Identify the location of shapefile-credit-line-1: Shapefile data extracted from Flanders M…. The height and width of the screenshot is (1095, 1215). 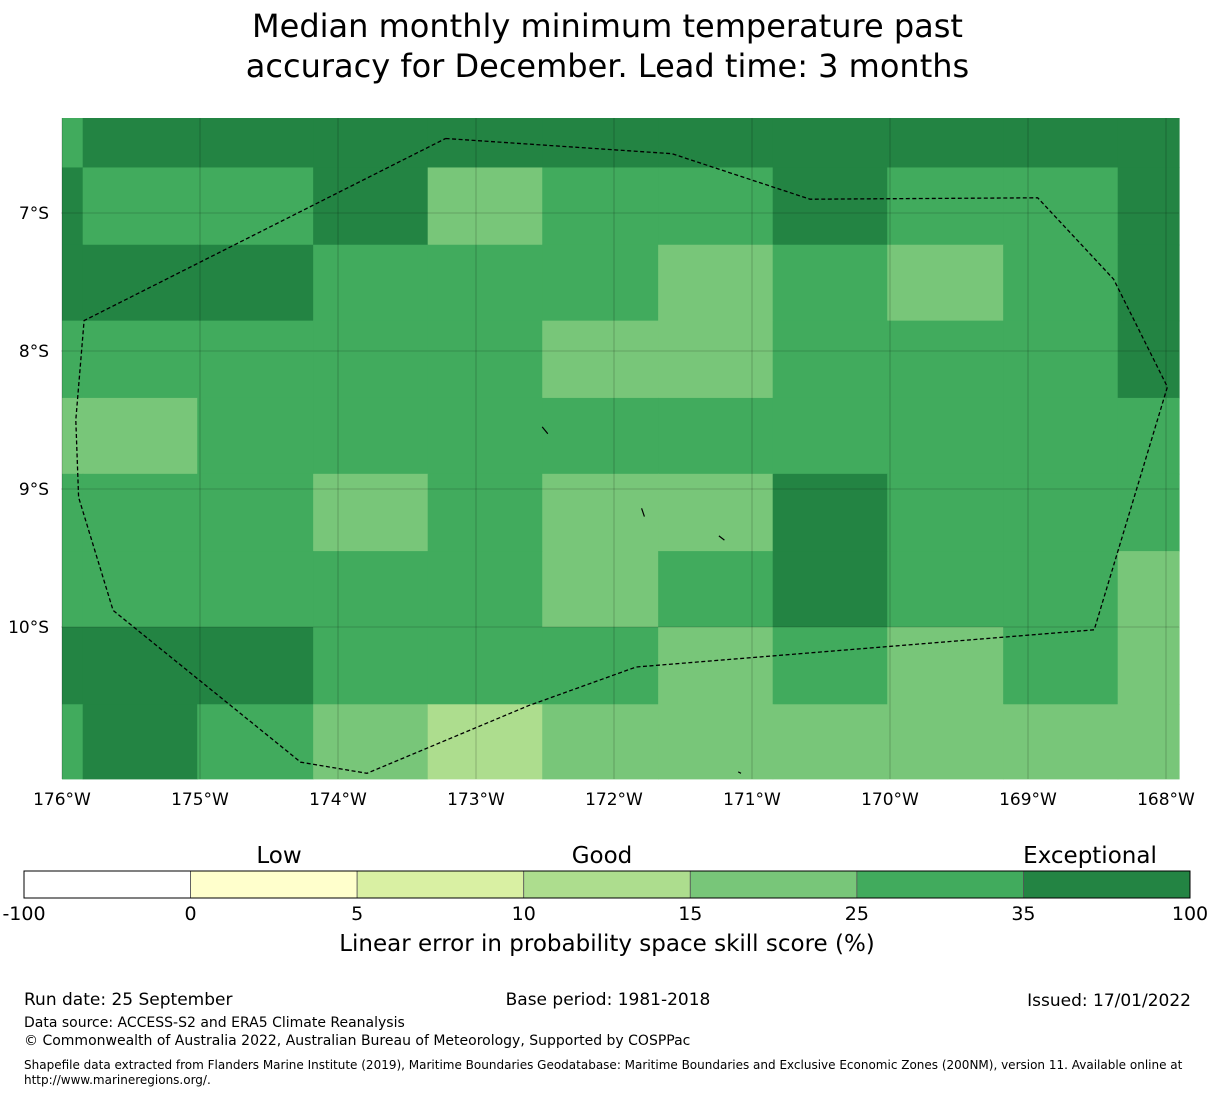
(603, 1065).